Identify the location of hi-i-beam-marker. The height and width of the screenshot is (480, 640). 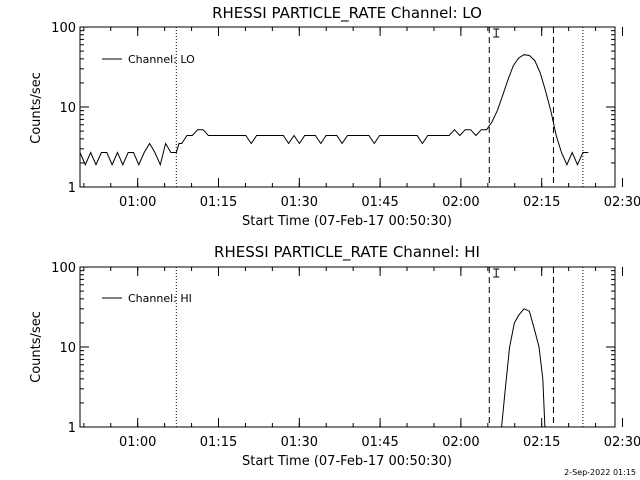
(496, 273).